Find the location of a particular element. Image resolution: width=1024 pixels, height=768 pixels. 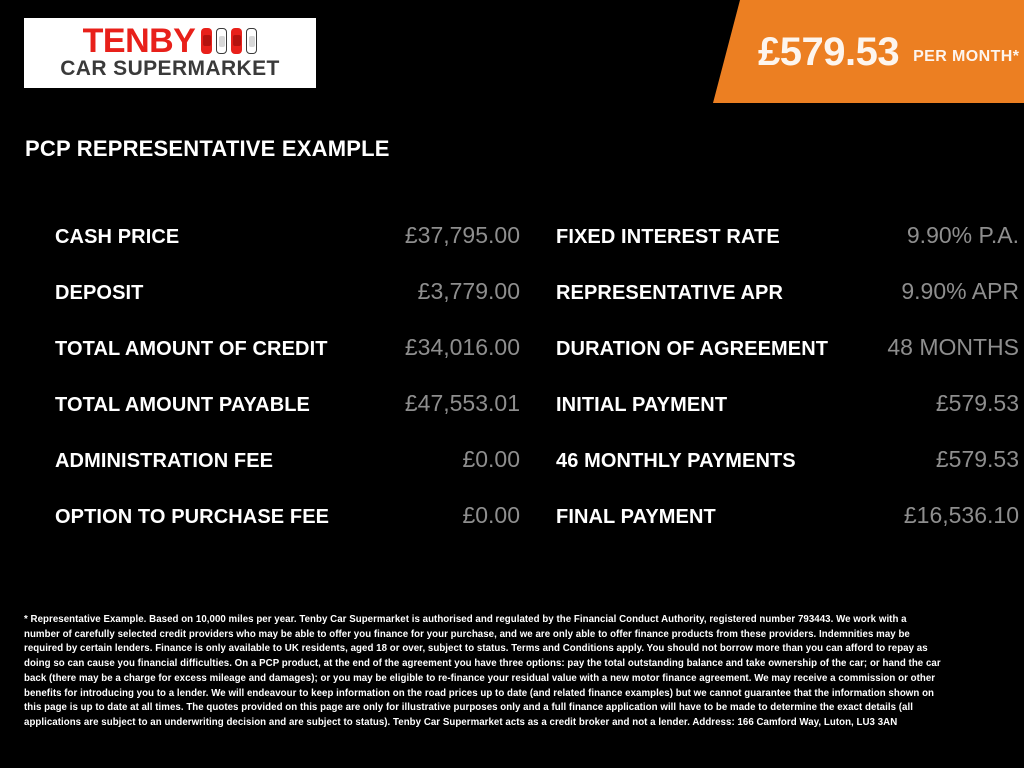

row-label: DEPOSIT is located at coordinates (99, 293).